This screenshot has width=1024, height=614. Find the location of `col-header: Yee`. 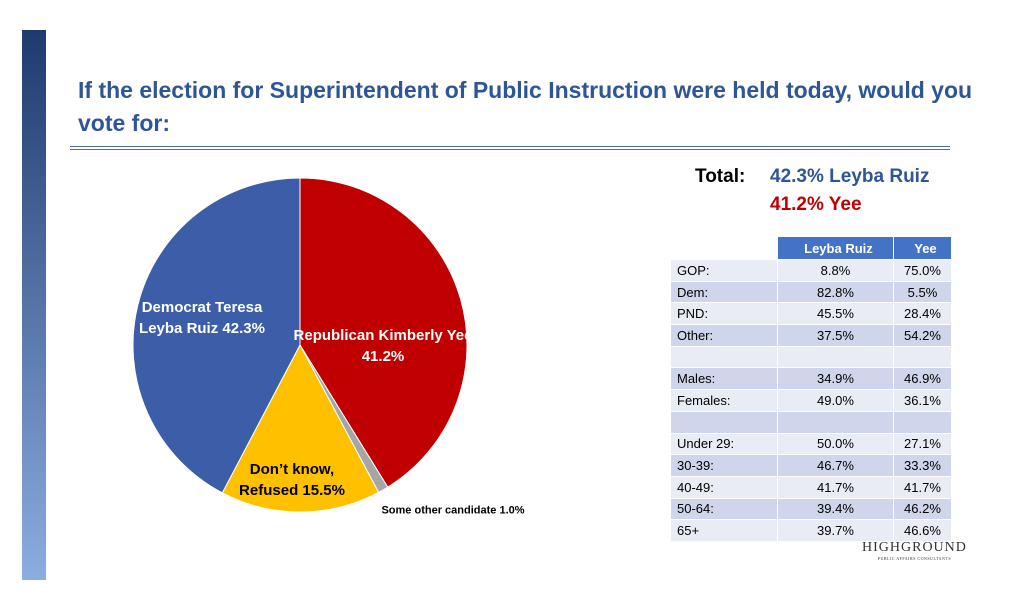

col-header: Yee is located at coordinates (922, 248).